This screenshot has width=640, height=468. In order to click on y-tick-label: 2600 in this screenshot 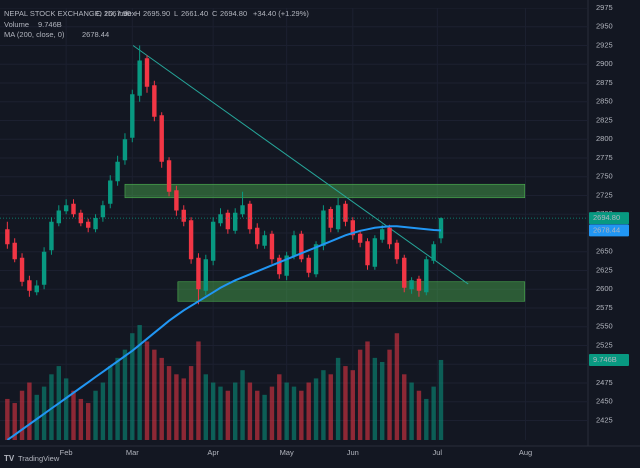, I will do `click(604, 288)`.